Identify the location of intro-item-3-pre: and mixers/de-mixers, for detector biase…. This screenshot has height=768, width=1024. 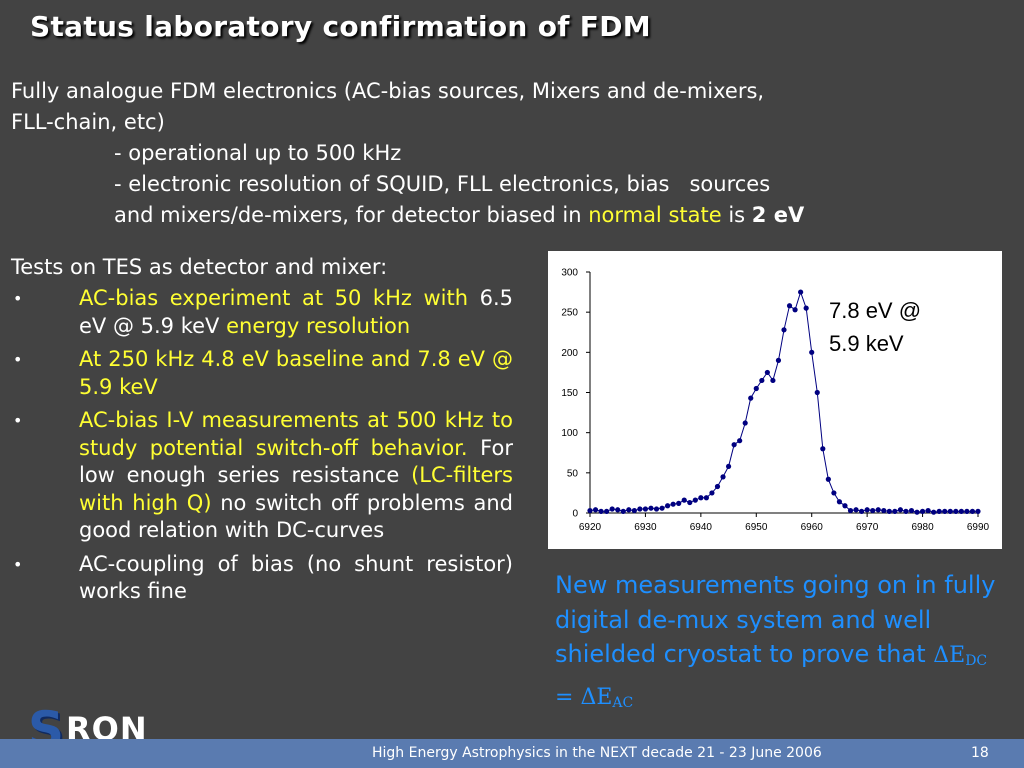
(351, 215).